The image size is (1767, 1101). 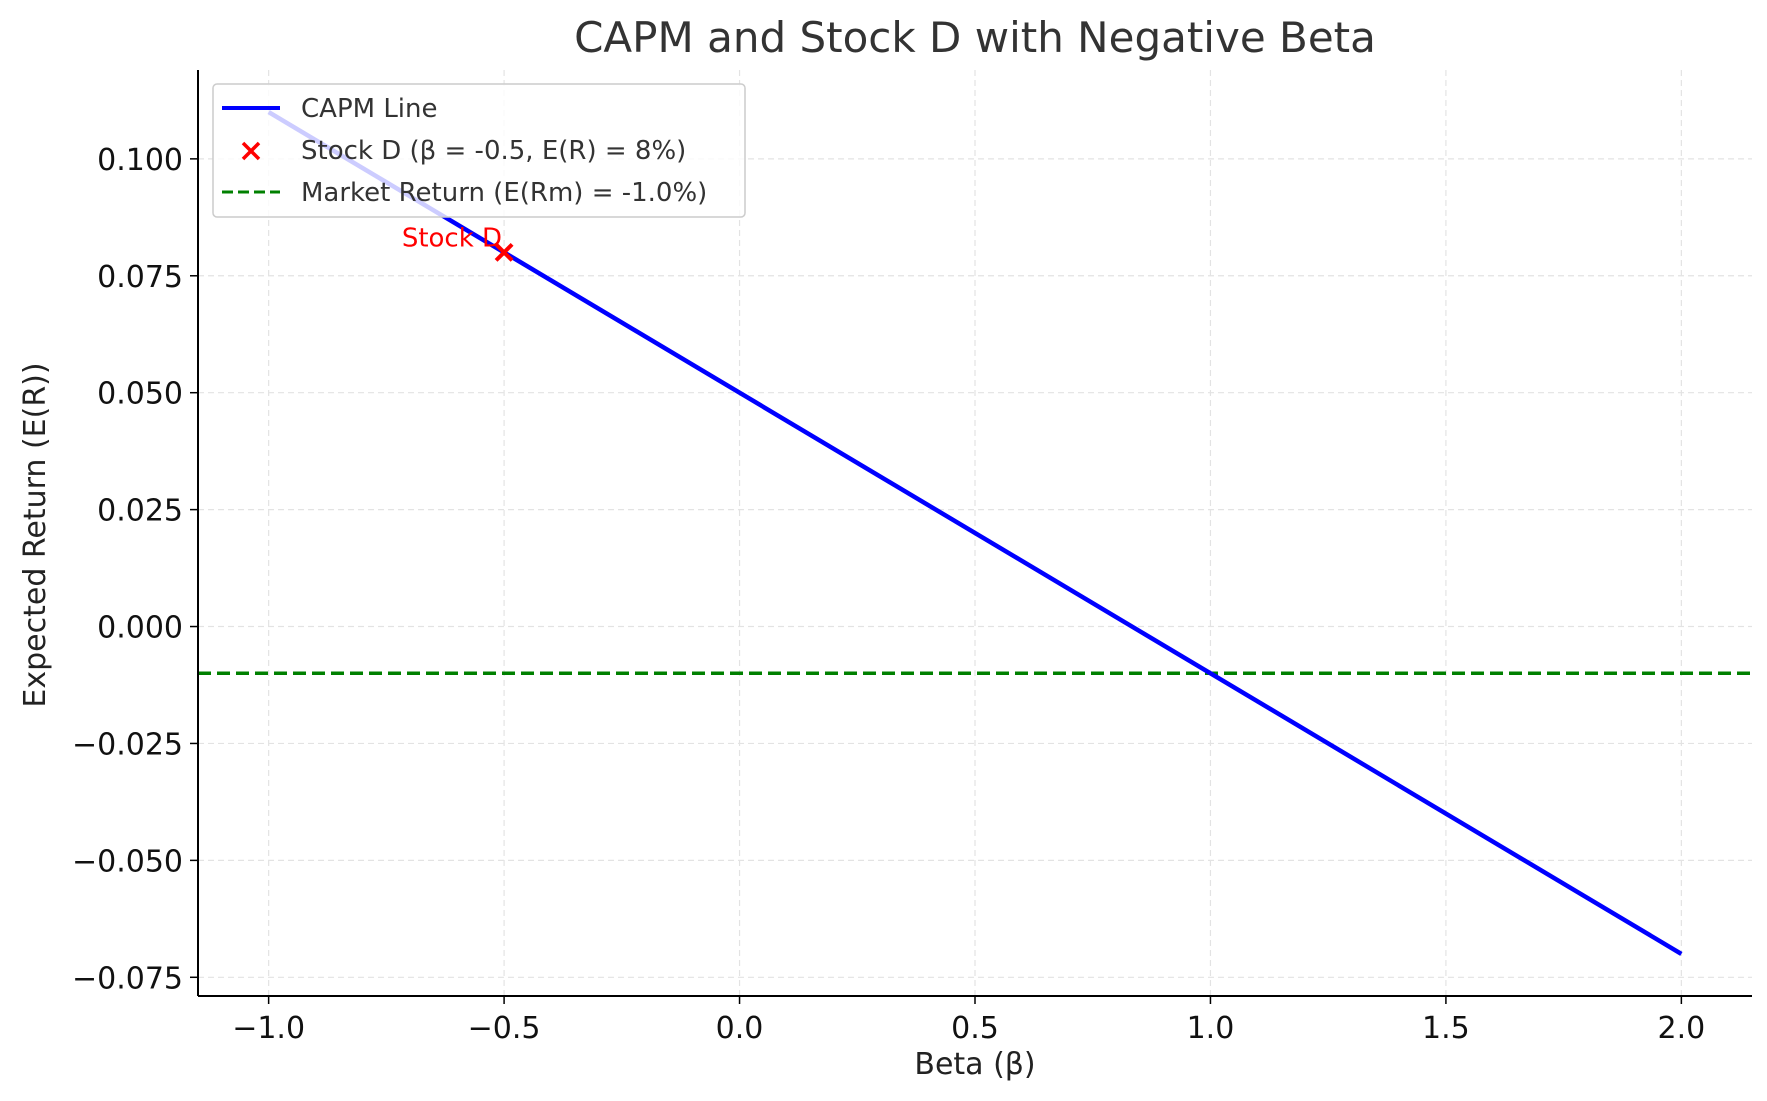 I want to click on stock-d-point, so click(x=504, y=252).